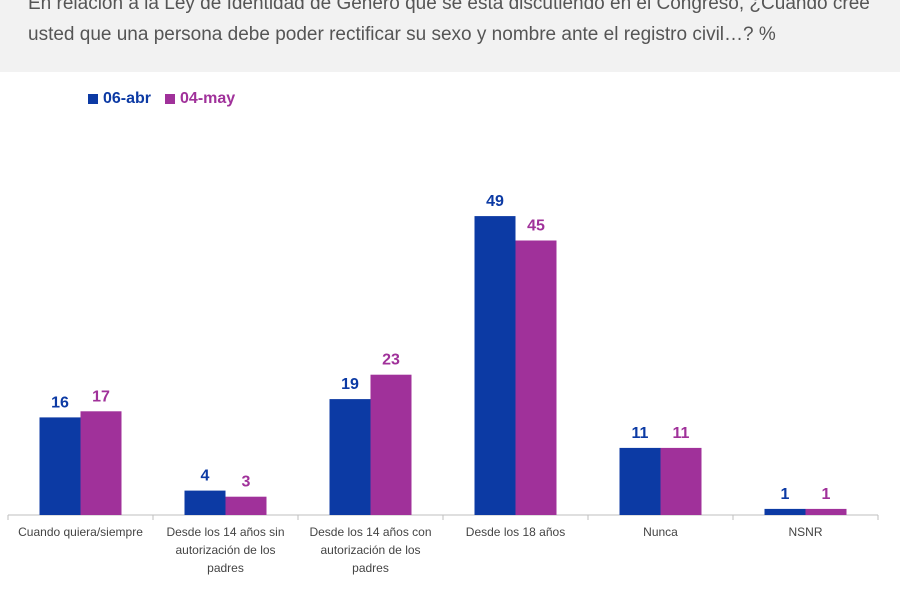 The height and width of the screenshot is (600, 900). What do you see at coordinates (805, 532) in the screenshot?
I see `category-label-6: NSNR` at bounding box center [805, 532].